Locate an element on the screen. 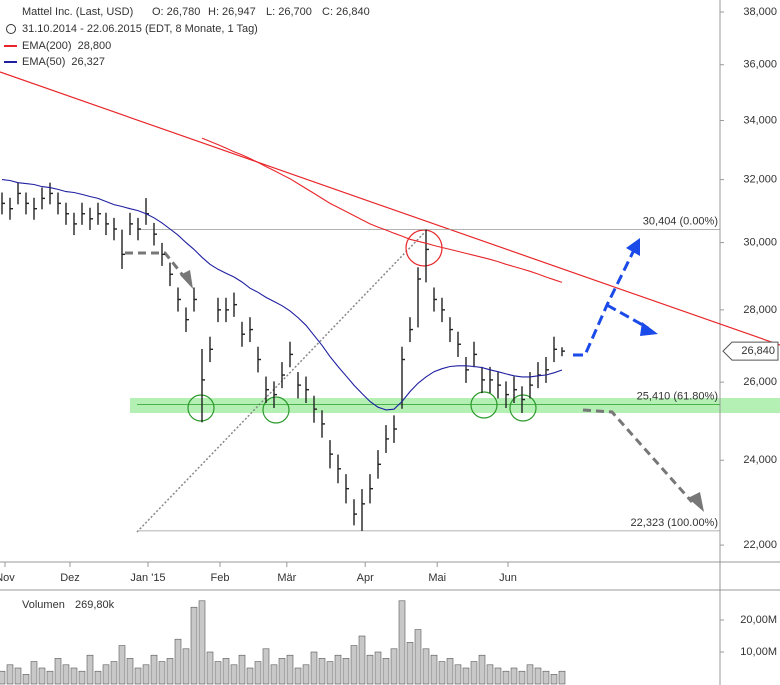 This screenshot has width=780, height=685. legend-label: EMA(50) is located at coordinates (43, 62).